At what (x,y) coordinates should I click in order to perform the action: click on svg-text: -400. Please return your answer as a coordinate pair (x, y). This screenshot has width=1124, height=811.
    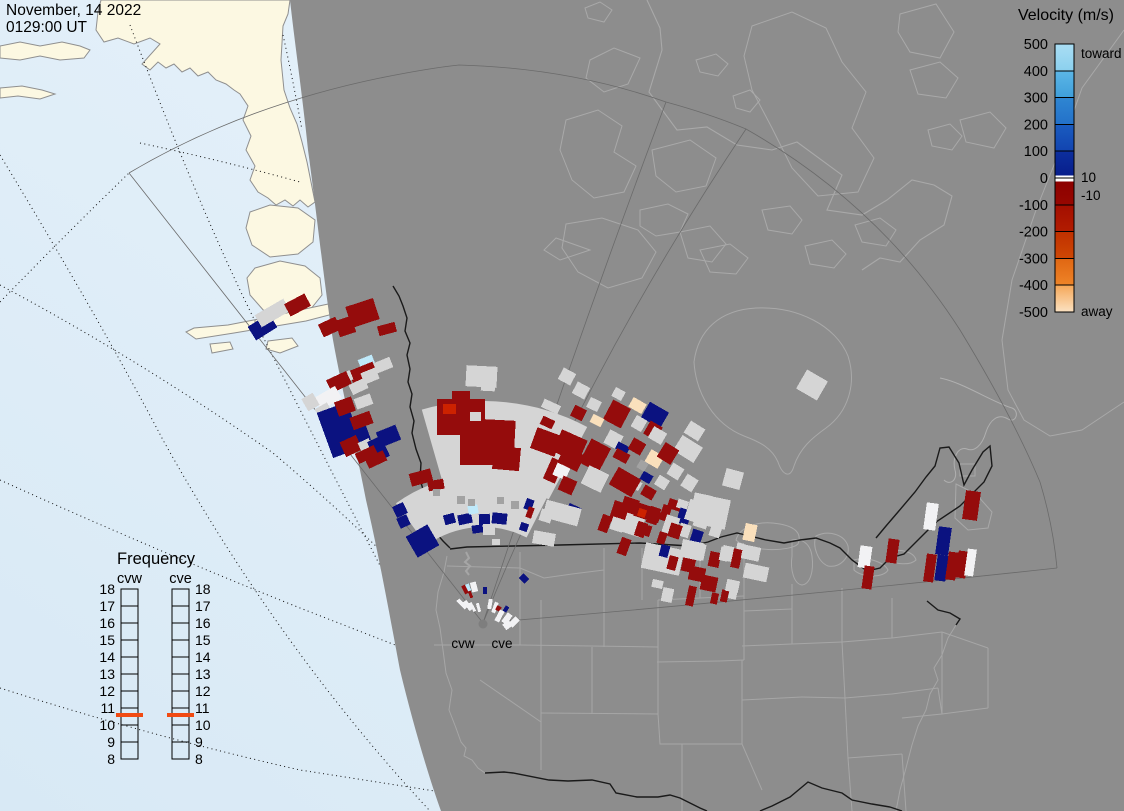
    Looking at the image, I should click on (1033, 286).